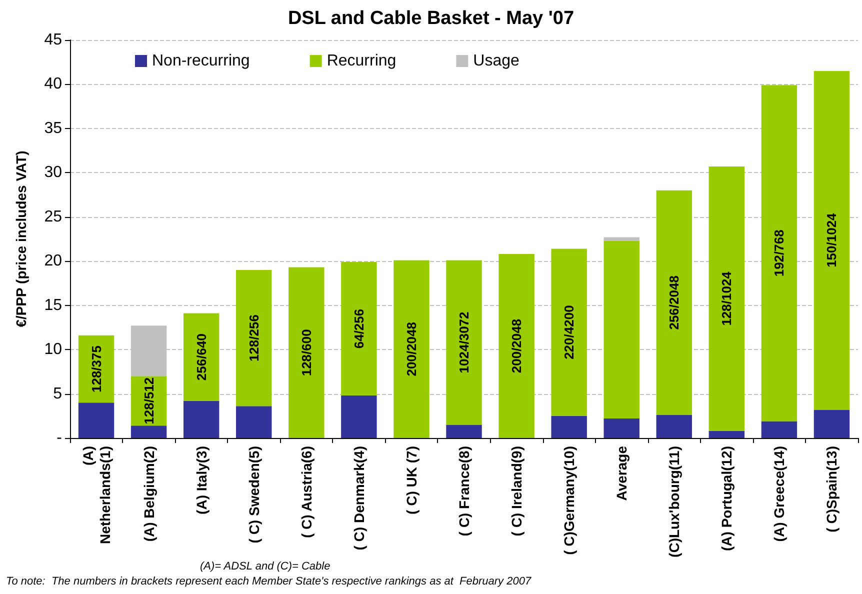  Describe the element at coordinates (148, 494) in the screenshot. I see `x-tick-label: (A) Belgium(2)` at that location.